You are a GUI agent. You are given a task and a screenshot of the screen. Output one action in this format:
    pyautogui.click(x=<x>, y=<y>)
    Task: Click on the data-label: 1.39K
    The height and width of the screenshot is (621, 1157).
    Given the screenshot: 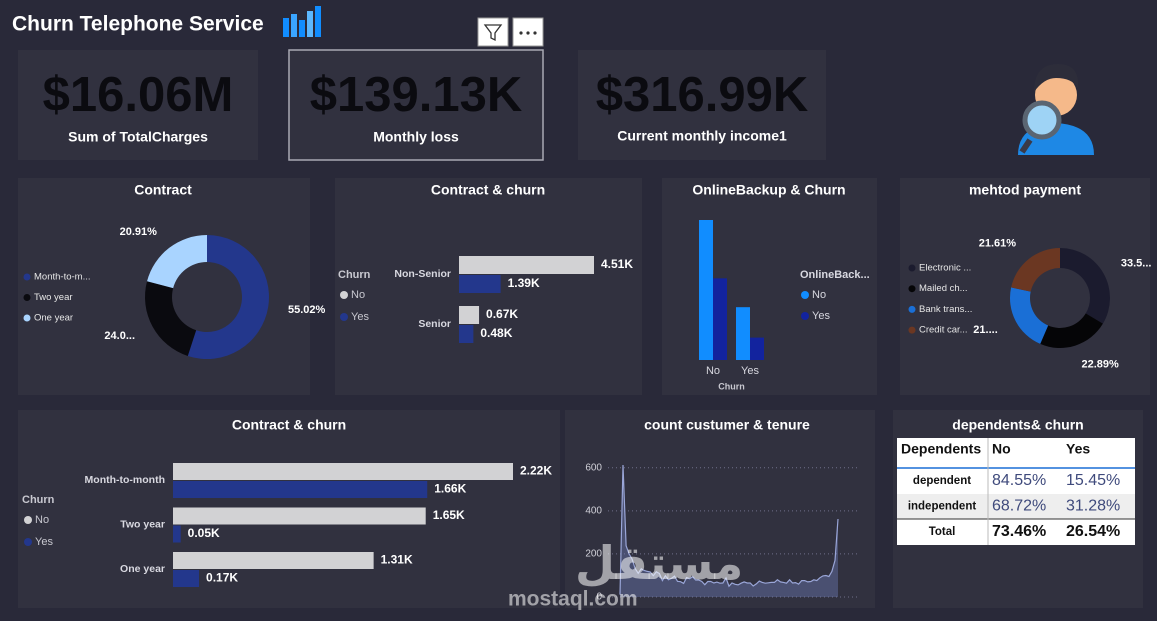 What is the action you would take?
    pyautogui.click(x=524, y=283)
    